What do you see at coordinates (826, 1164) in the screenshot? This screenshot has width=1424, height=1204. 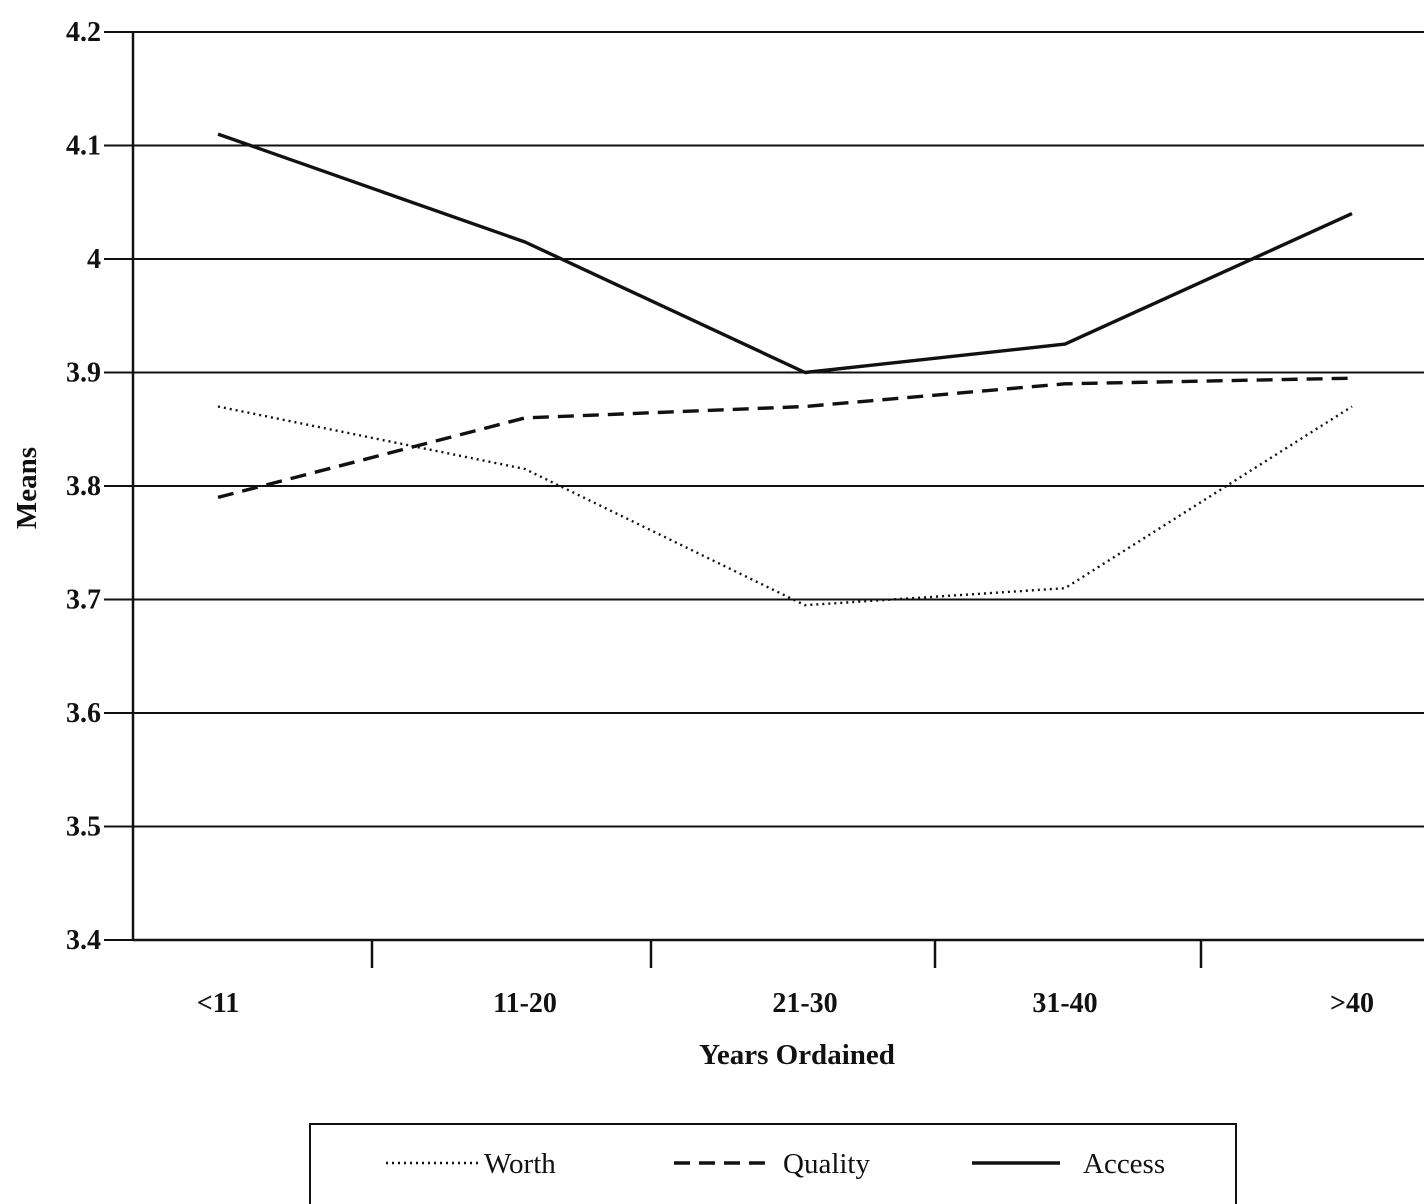 I see `legend-label-quality: Quality` at bounding box center [826, 1164].